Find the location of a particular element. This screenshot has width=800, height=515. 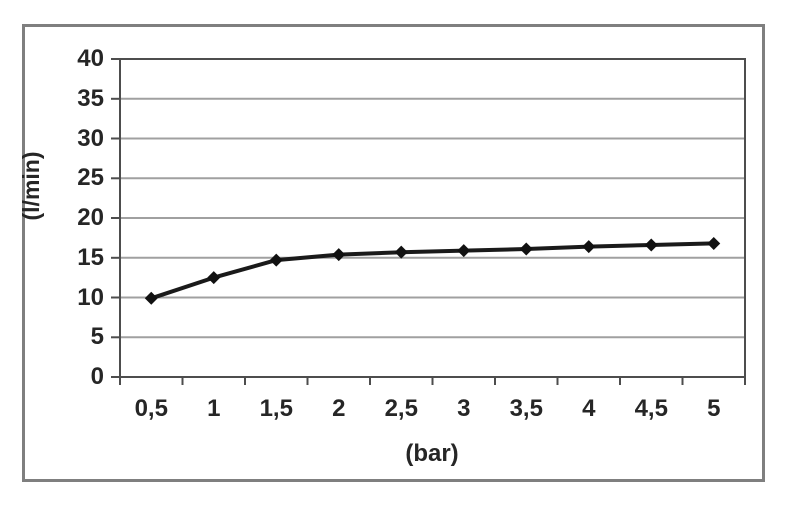

y-tick-label: 0 is located at coordinates (97, 376).